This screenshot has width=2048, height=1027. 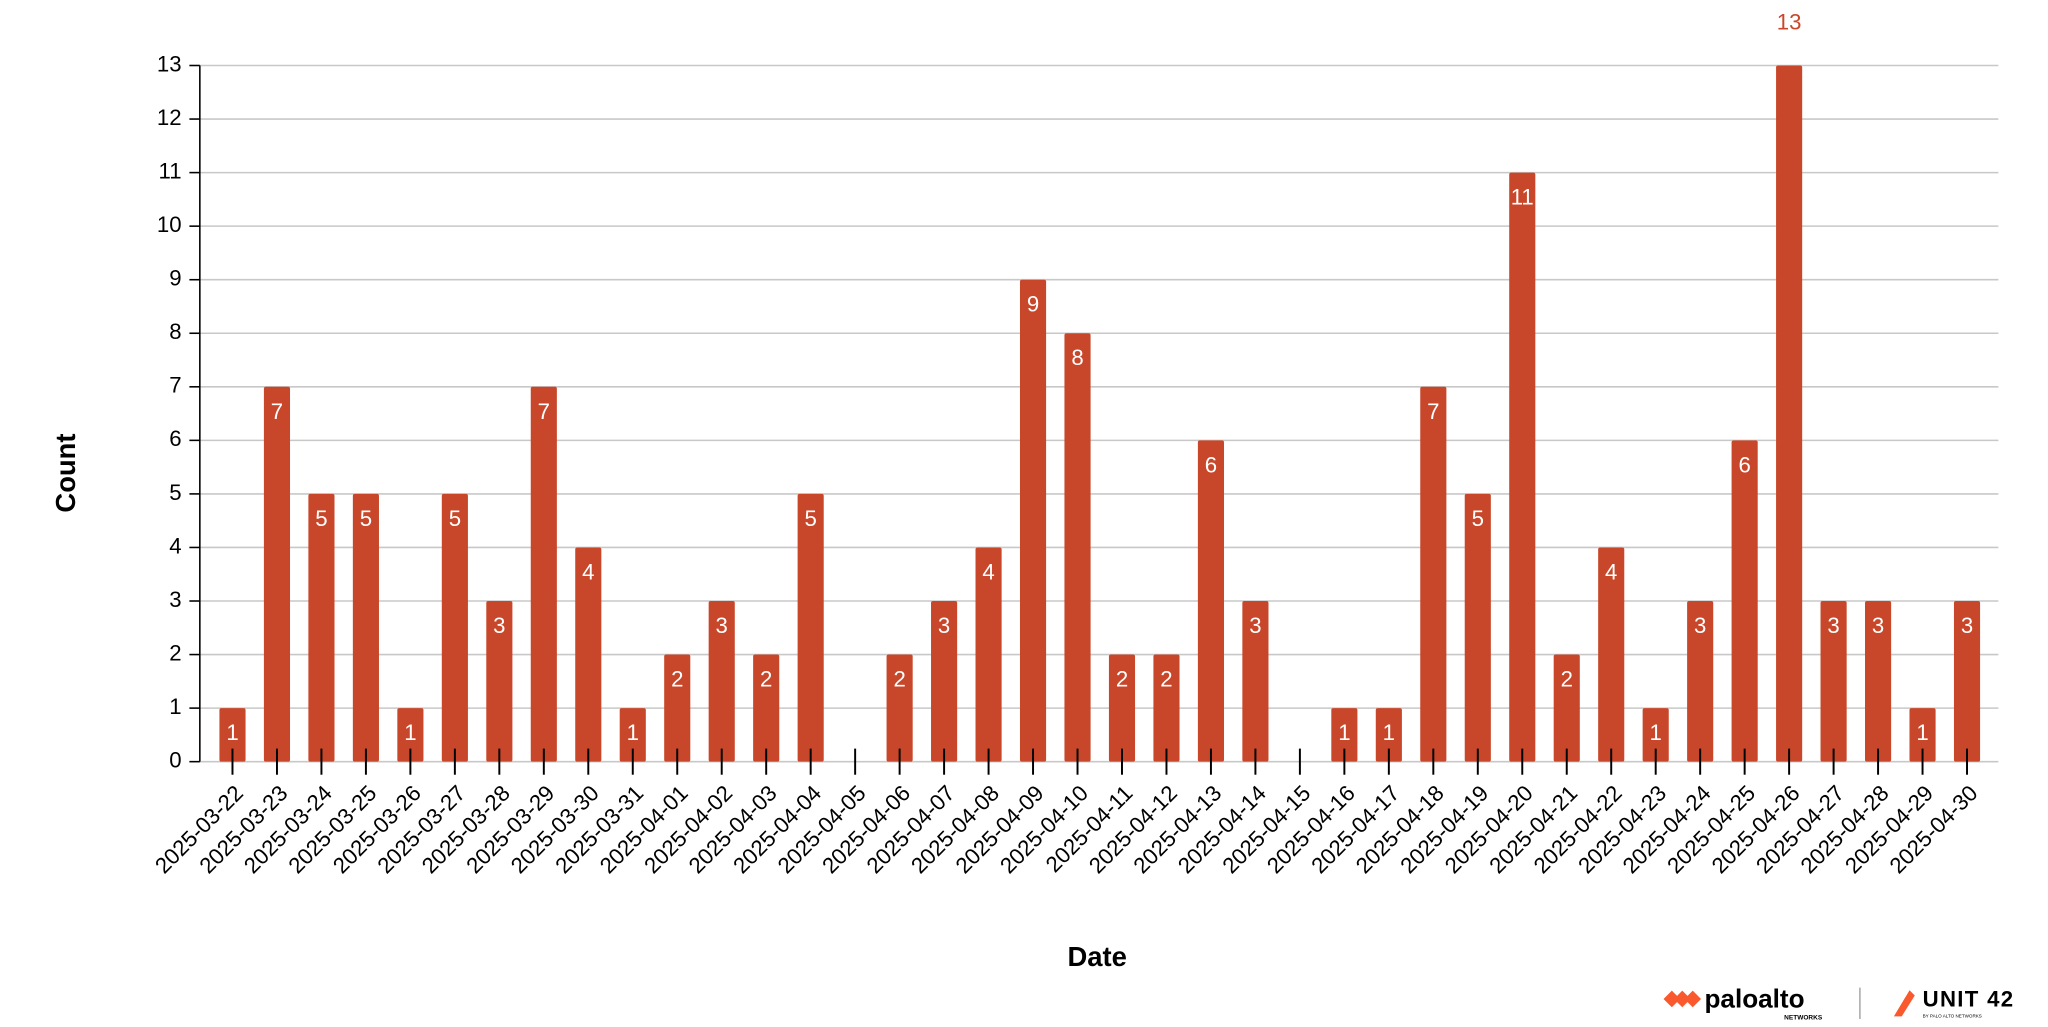 What do you see at coordinates (175, 492) in the screenshot?
I see `y-tick-label: 5` at bounding box center [175, 492].